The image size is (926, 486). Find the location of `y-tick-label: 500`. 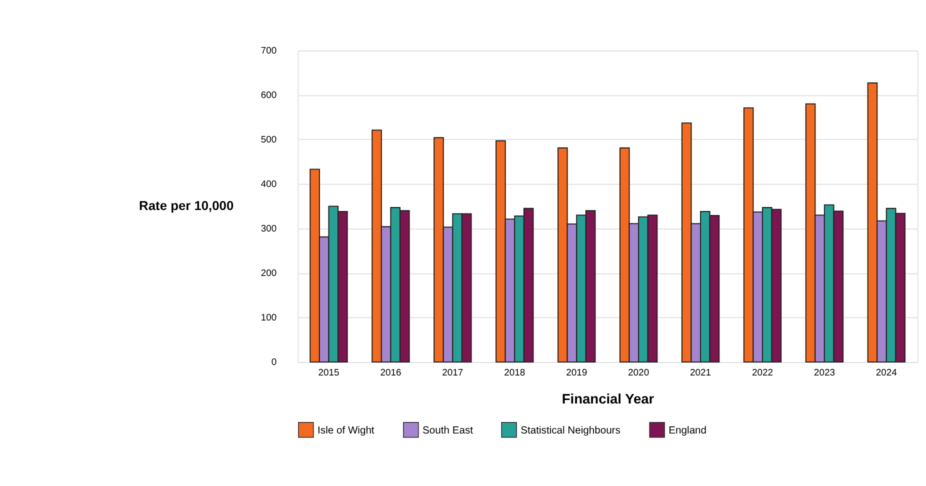

y-tick-label: 500 is located at coordinates (268, 140).